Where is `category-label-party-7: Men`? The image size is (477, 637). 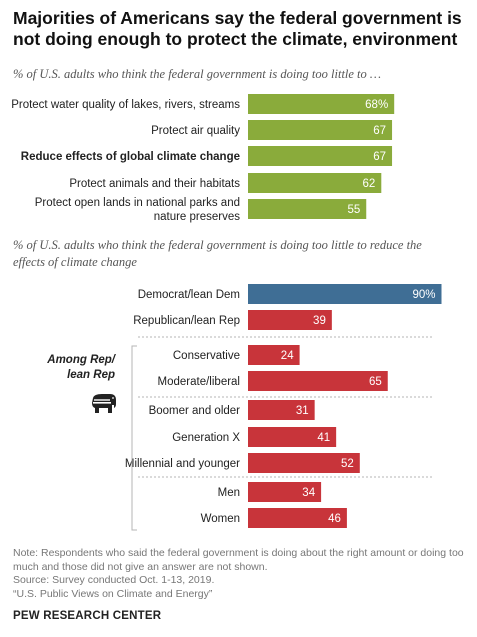 category-label-party-7: Men is located at coordinates (229, 493).